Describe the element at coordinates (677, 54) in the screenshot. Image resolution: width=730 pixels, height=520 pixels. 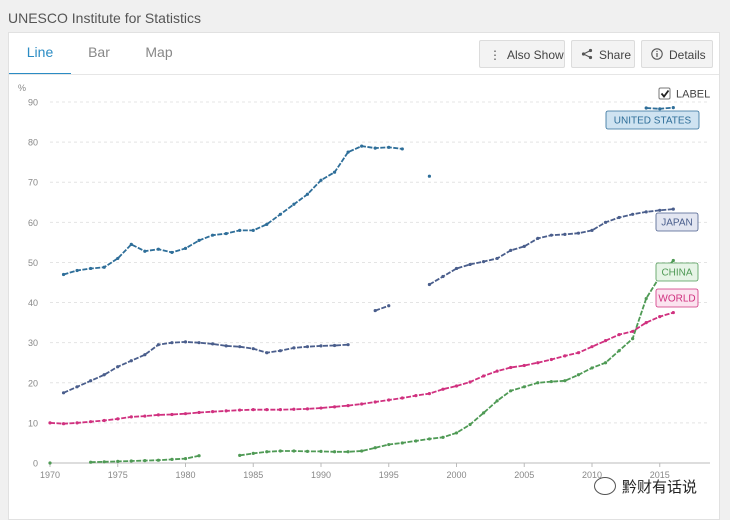
I see `details-button: Details` at that location.